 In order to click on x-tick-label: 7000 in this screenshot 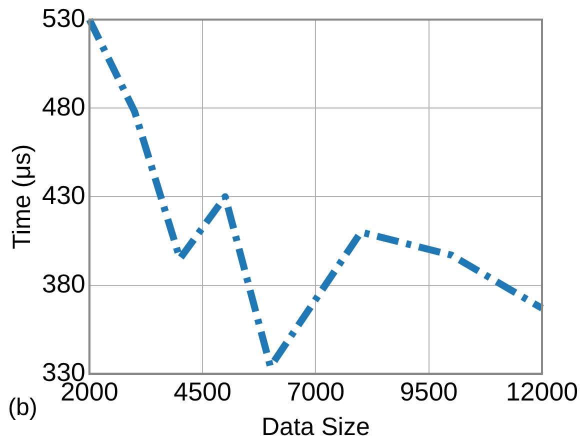, I will do `click(315, 391)`.